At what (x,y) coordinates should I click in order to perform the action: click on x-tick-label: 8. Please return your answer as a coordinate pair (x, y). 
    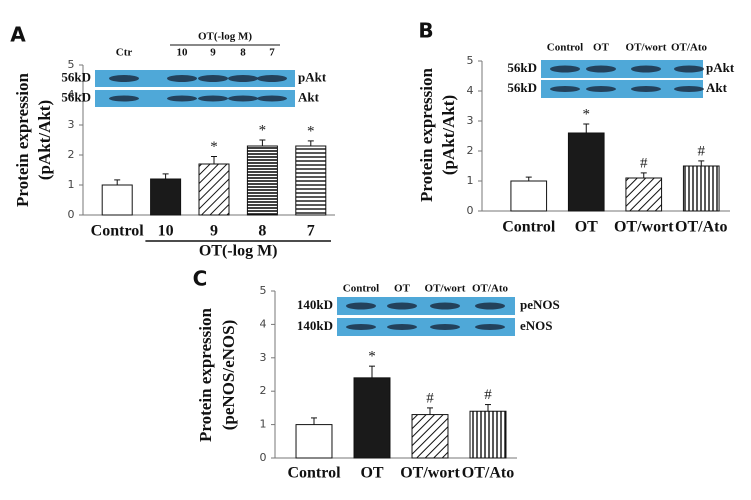
    Looking at the image, I should click on (262, 231).